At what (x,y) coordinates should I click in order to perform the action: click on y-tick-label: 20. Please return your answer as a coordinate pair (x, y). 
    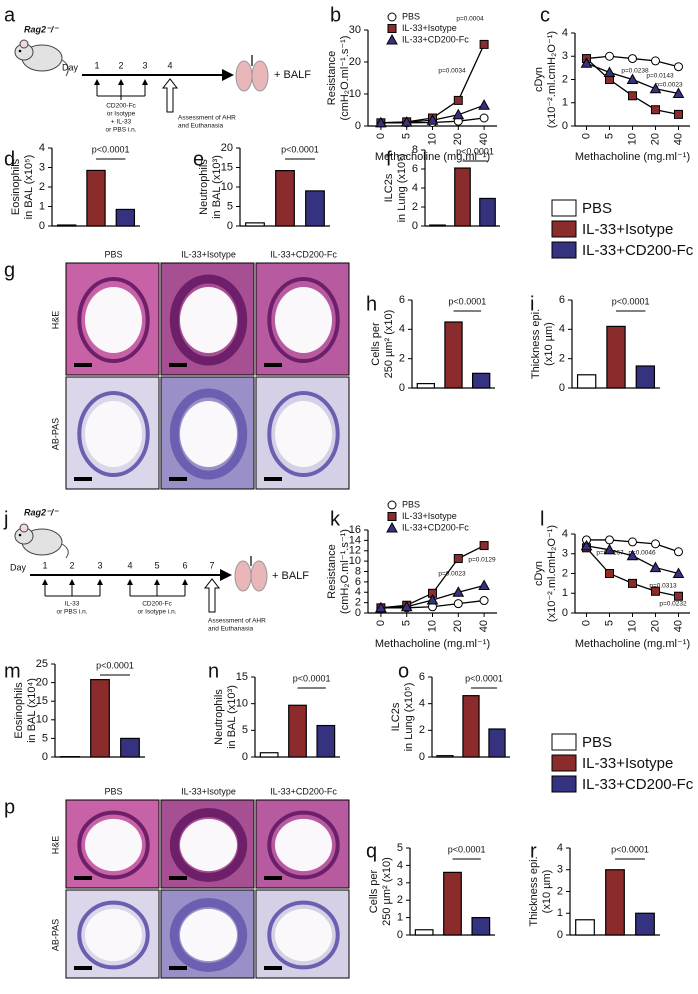
    Looking at the image, I should click on (42, 683).